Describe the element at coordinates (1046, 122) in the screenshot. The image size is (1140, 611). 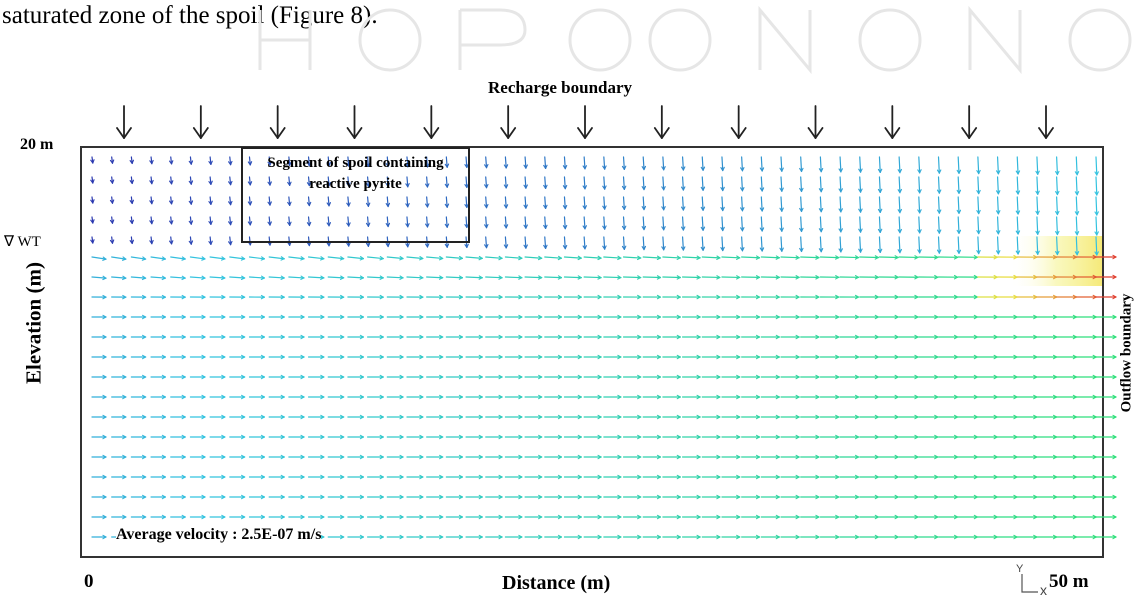
I see `recharge-arrow-icon` at that location.